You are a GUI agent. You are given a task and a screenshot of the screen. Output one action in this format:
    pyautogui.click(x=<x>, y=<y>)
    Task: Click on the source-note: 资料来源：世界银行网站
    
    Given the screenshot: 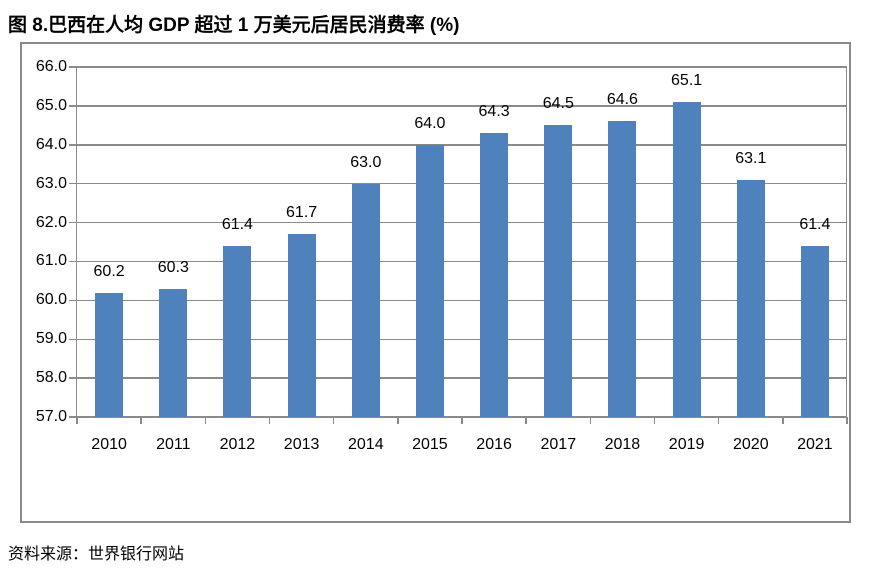 What is the action you would take?
    pyautogui.click(x=96, y=554)
    